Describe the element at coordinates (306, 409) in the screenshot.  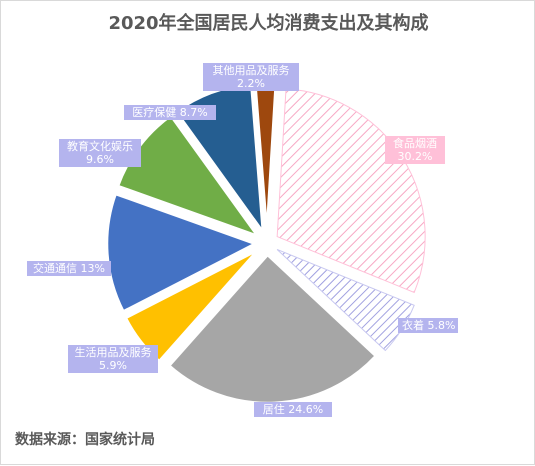
I see `slice-value: 24.6%` at that location.